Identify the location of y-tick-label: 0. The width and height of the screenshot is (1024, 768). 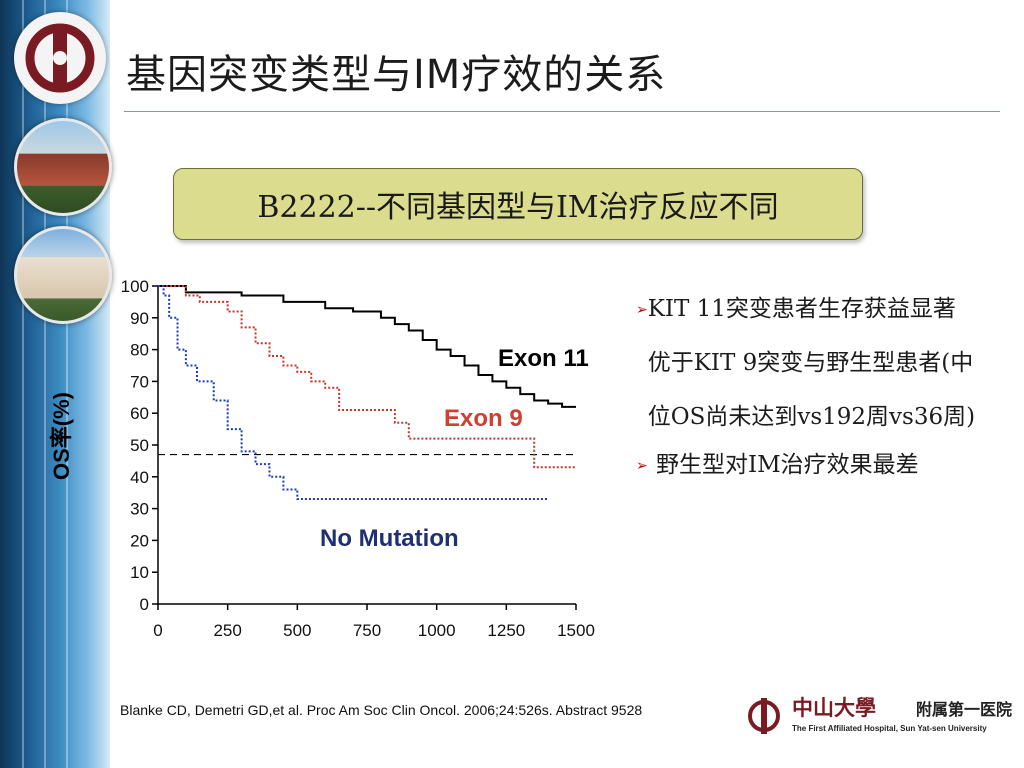
(144, 604).